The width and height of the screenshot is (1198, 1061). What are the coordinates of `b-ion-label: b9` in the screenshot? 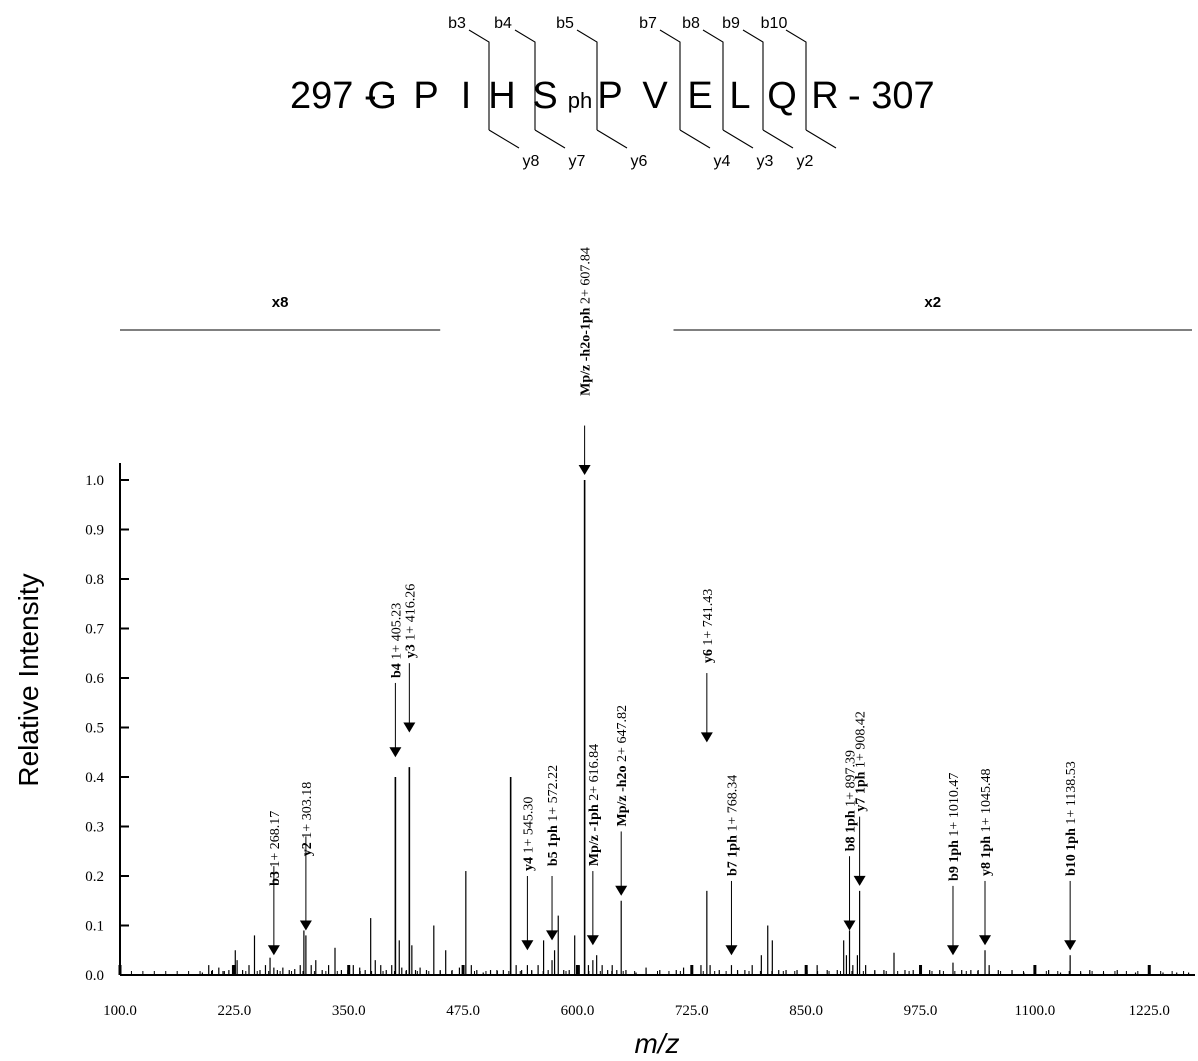 It's located at (731, 23).